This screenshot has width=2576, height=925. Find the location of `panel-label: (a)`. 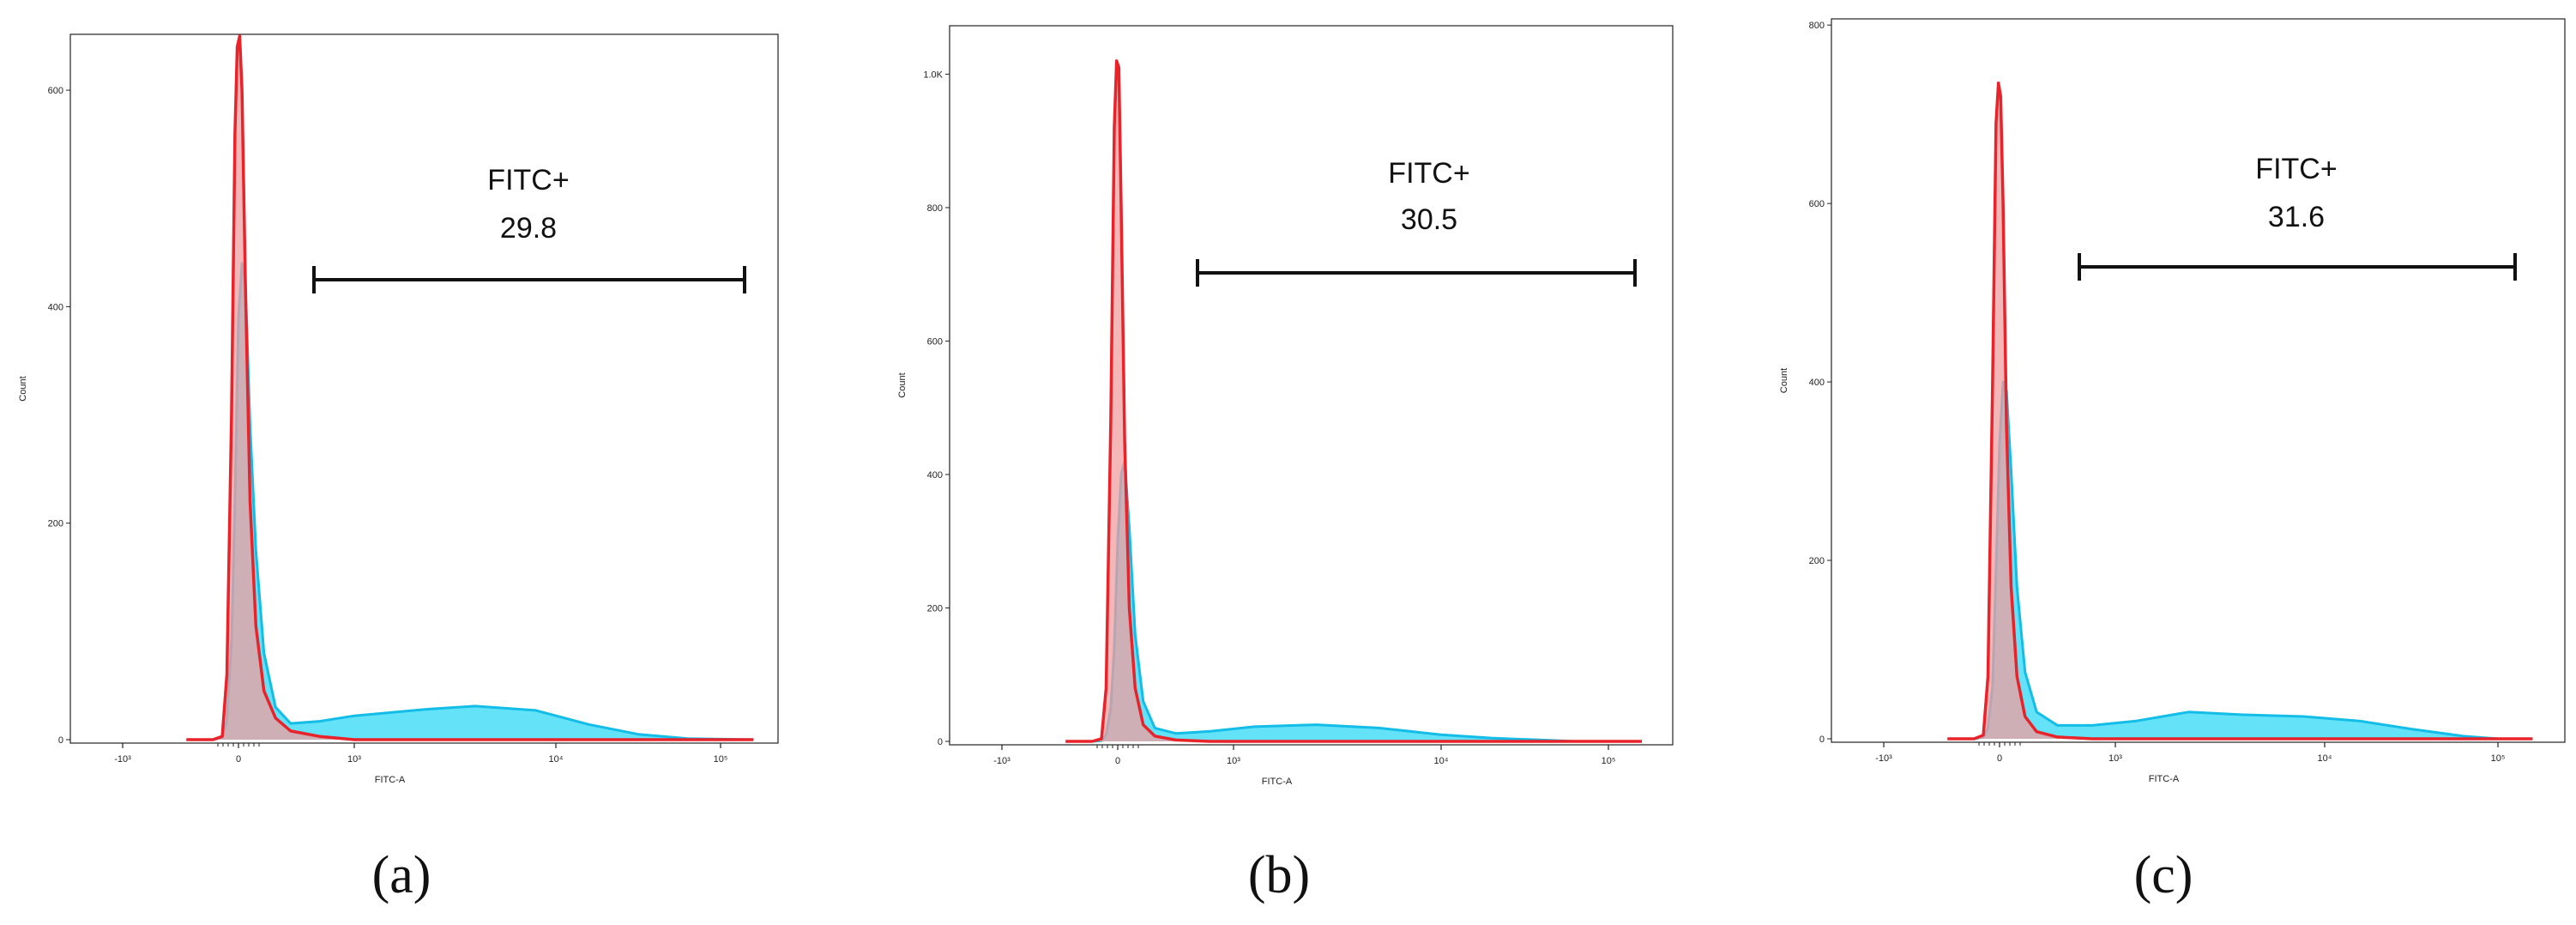

panel-label: (a) is located at coordinates (401, 875).